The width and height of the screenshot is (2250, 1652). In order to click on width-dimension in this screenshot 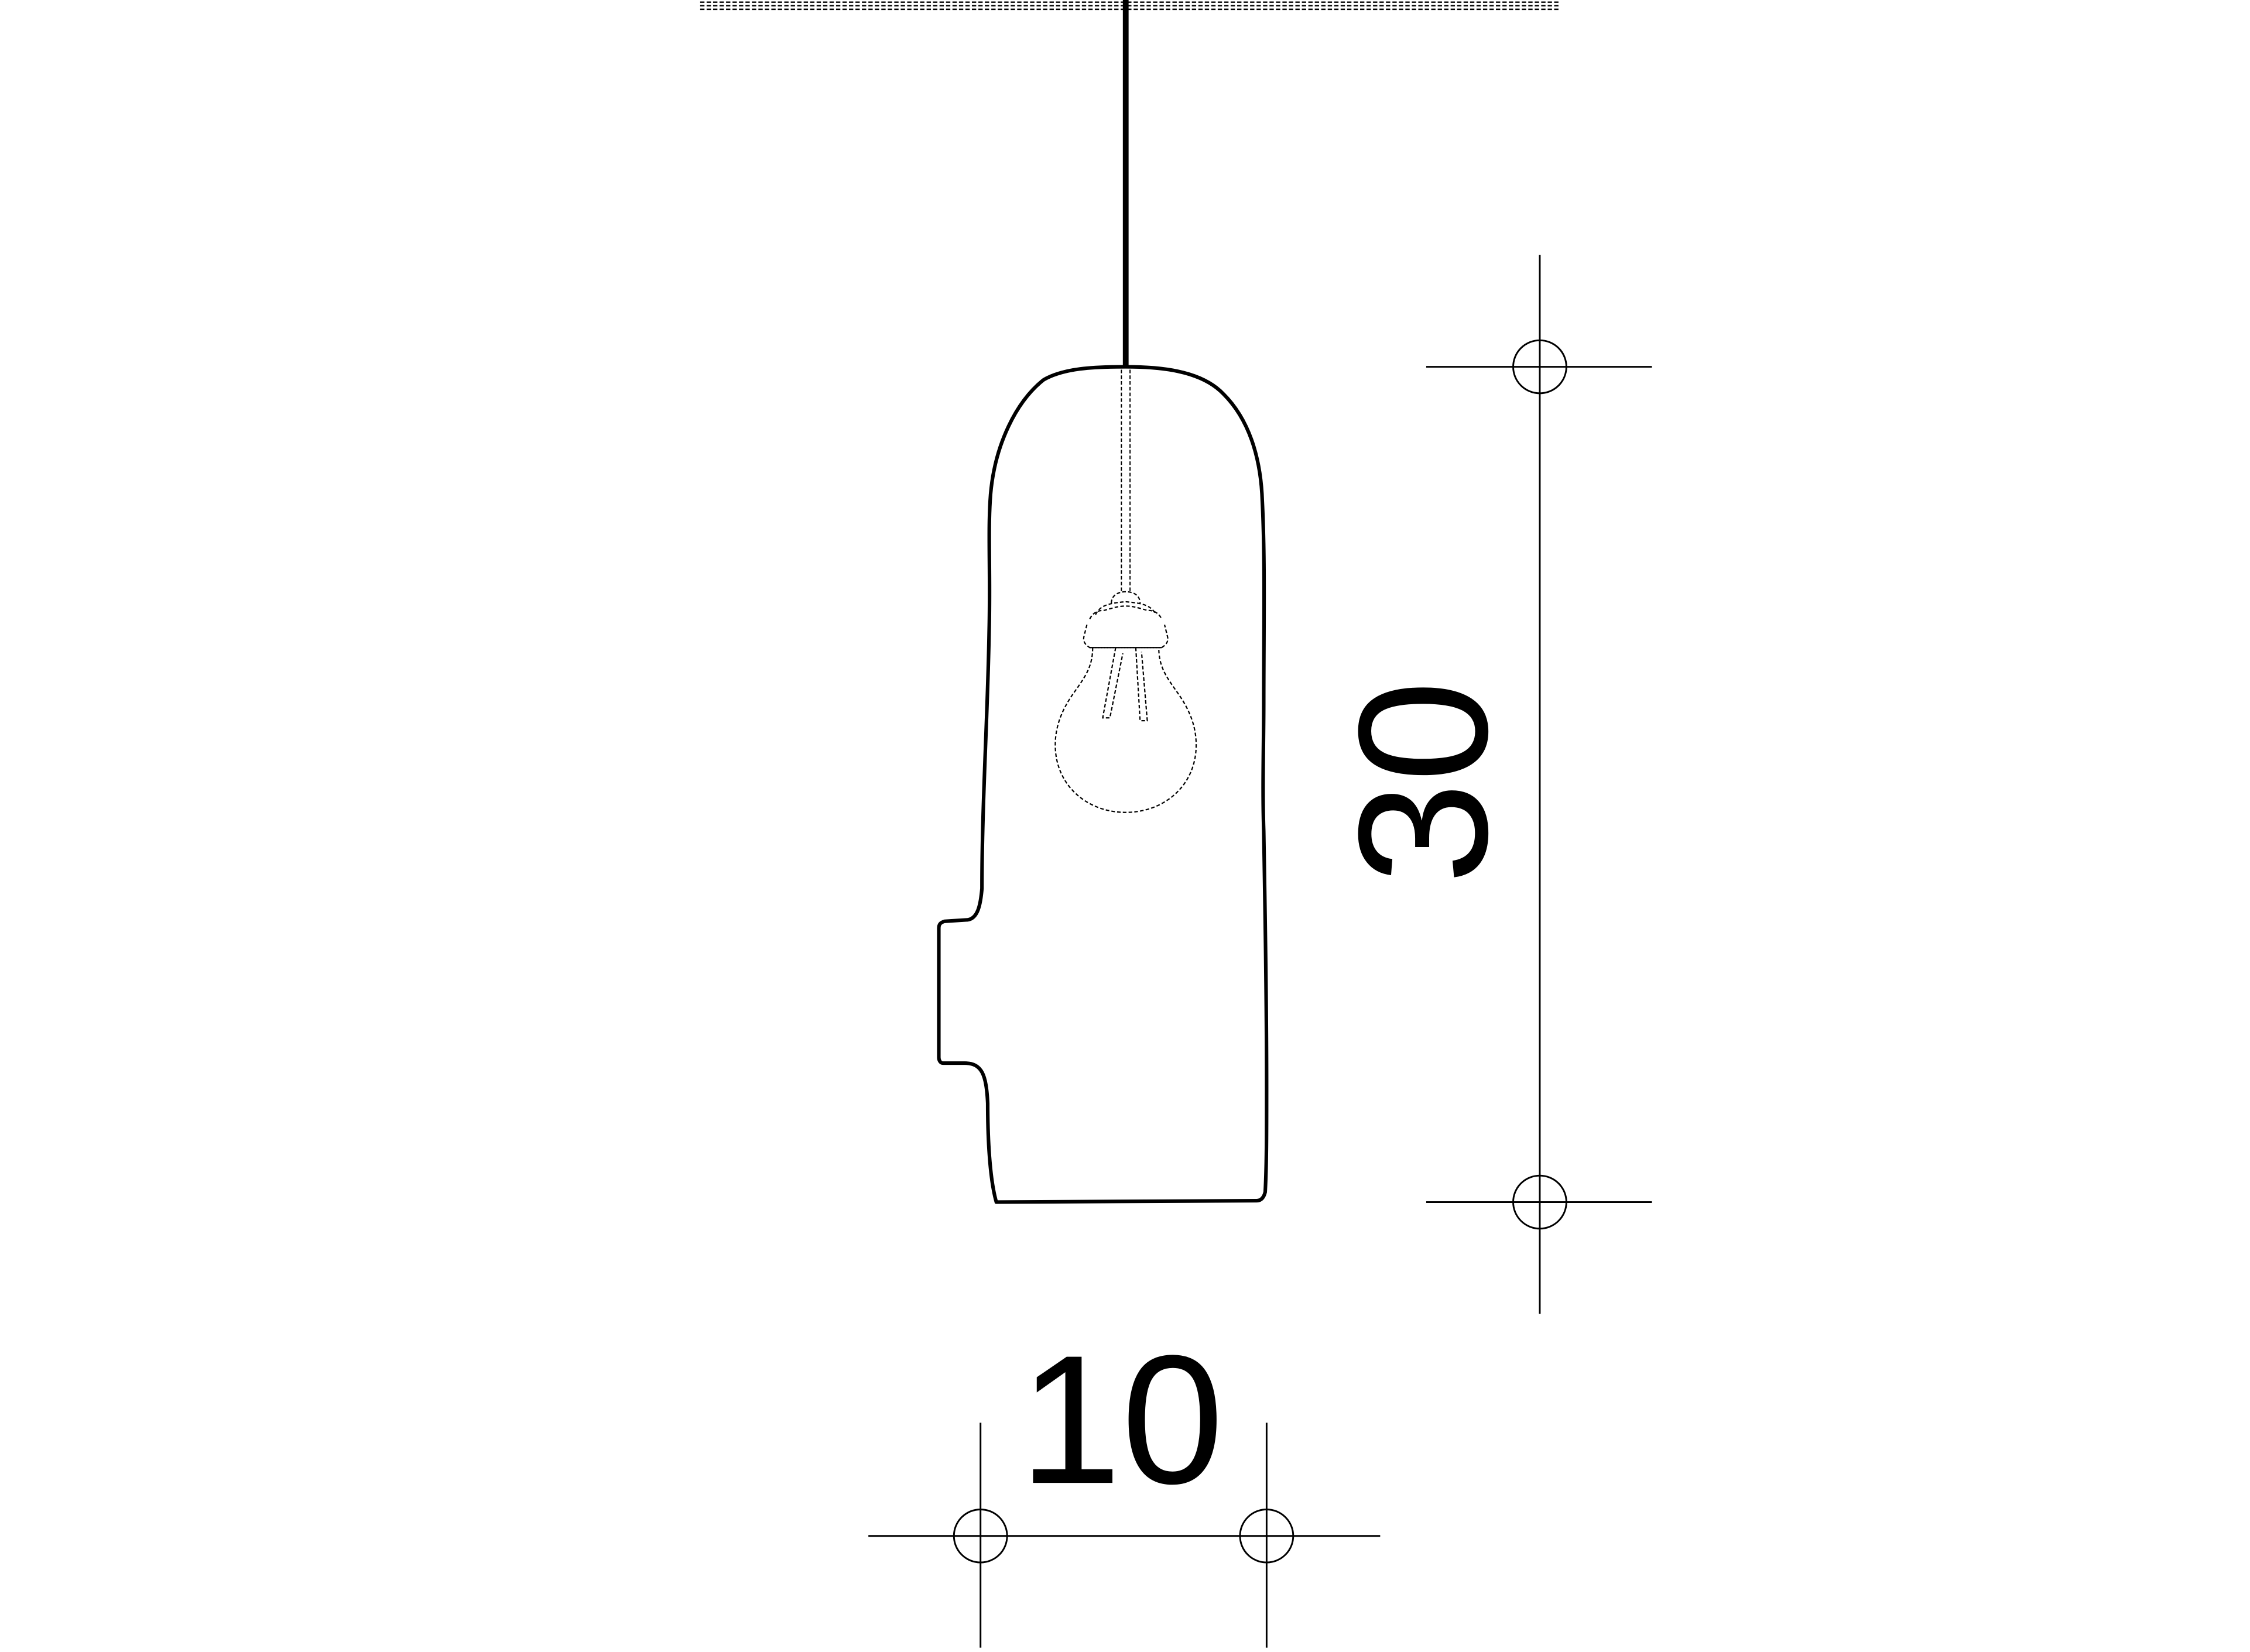, I will do `click(1124, 1535)`.